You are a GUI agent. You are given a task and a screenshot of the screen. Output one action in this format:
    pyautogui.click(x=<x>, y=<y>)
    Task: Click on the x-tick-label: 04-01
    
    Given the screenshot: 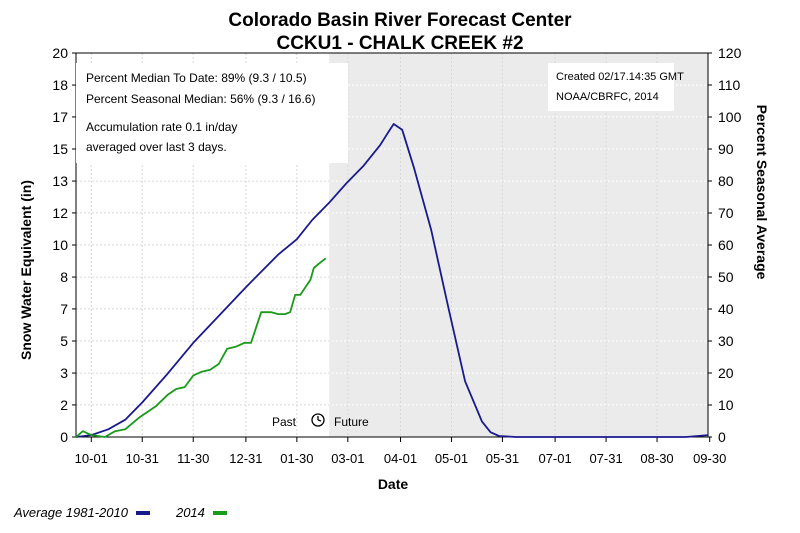 What is the action you would take?
    pyautogui.click(x=400, y=458)
    